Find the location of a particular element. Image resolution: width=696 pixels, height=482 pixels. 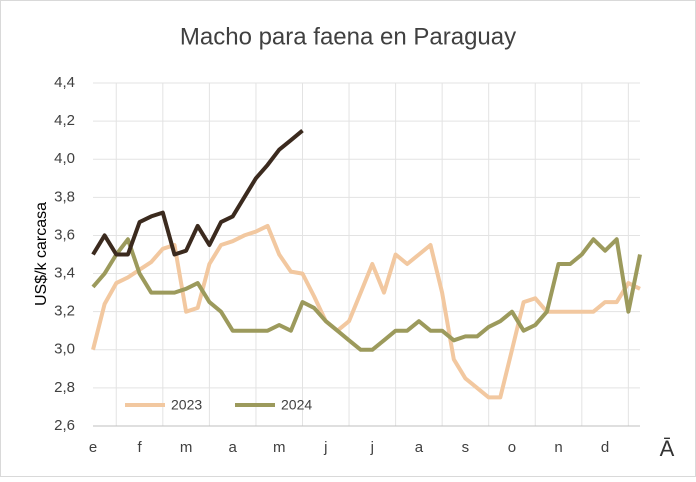

x-tick-label: d is located at coordinates (605, 447).